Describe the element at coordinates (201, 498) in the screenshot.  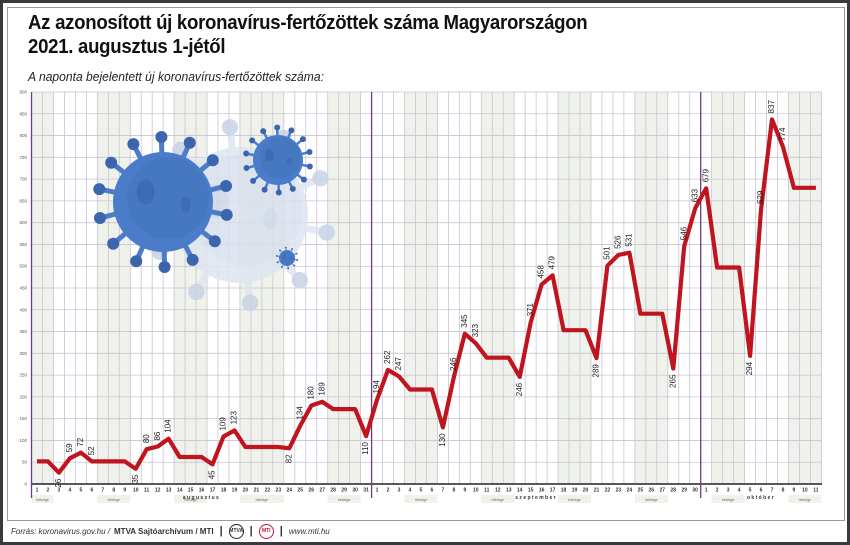
I see `month-label: augusztus` at that location.